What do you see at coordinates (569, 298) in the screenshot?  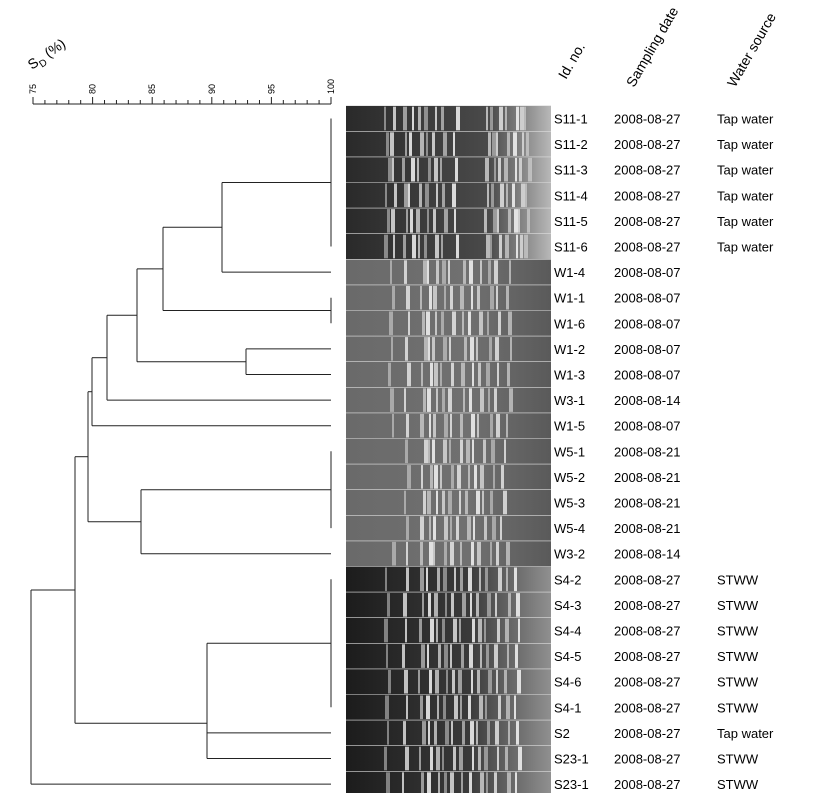 I see `sample-id: W1-1` at bounding box center [569, 298].